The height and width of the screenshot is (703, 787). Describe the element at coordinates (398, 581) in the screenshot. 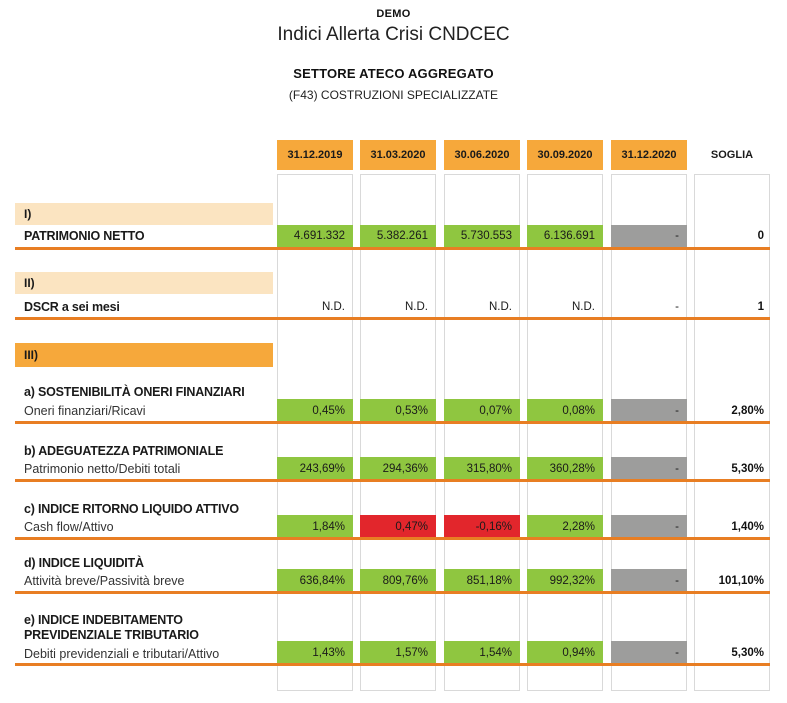

I see `value-cell: 809,76%` at that location.